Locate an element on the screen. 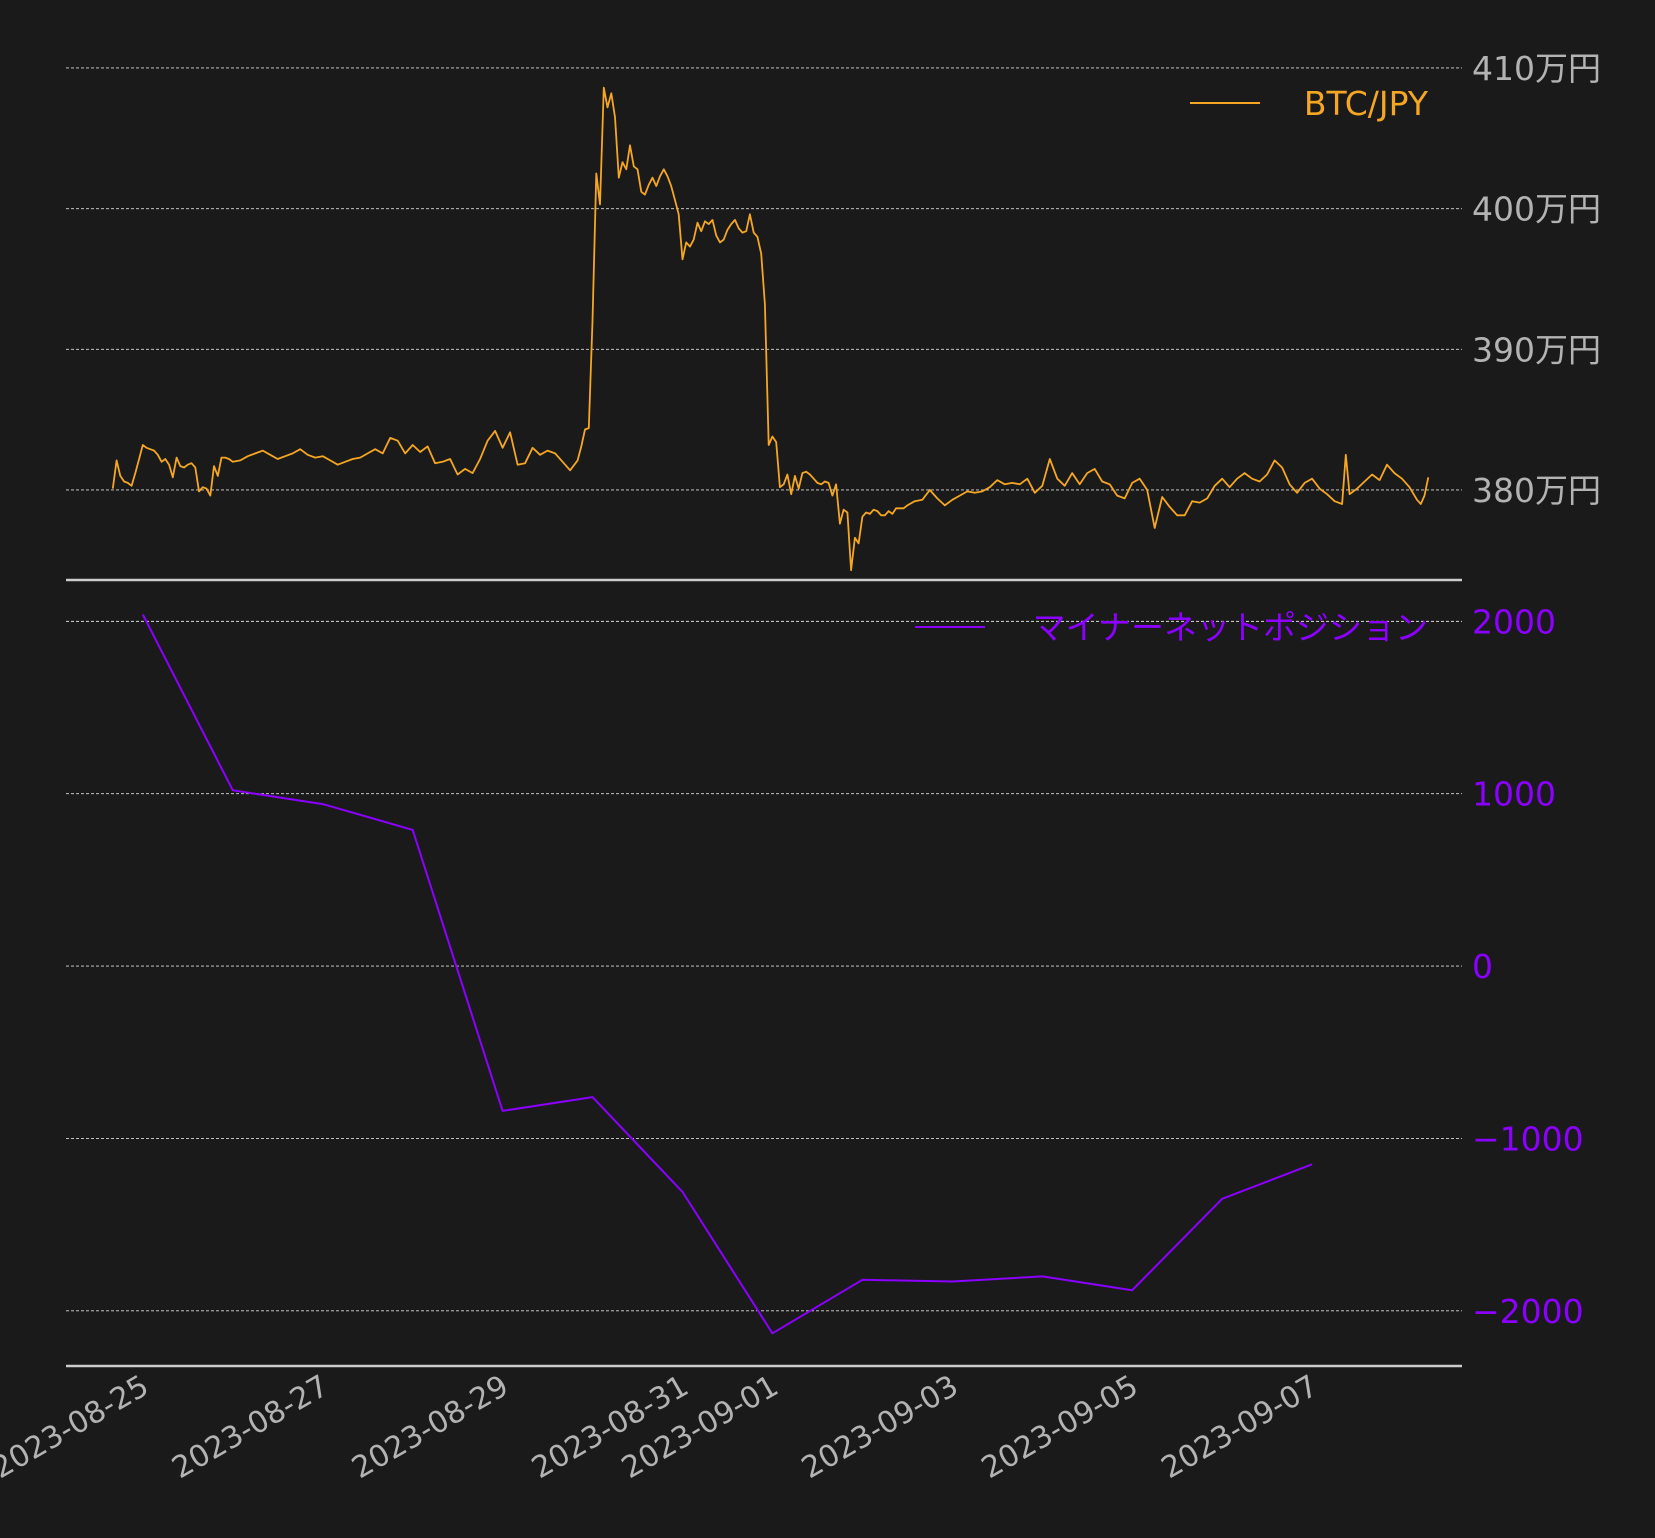 This screenshot has width=1655, height=1538. legend-label: BTC/JPY is located at coordinates (1366, 103).